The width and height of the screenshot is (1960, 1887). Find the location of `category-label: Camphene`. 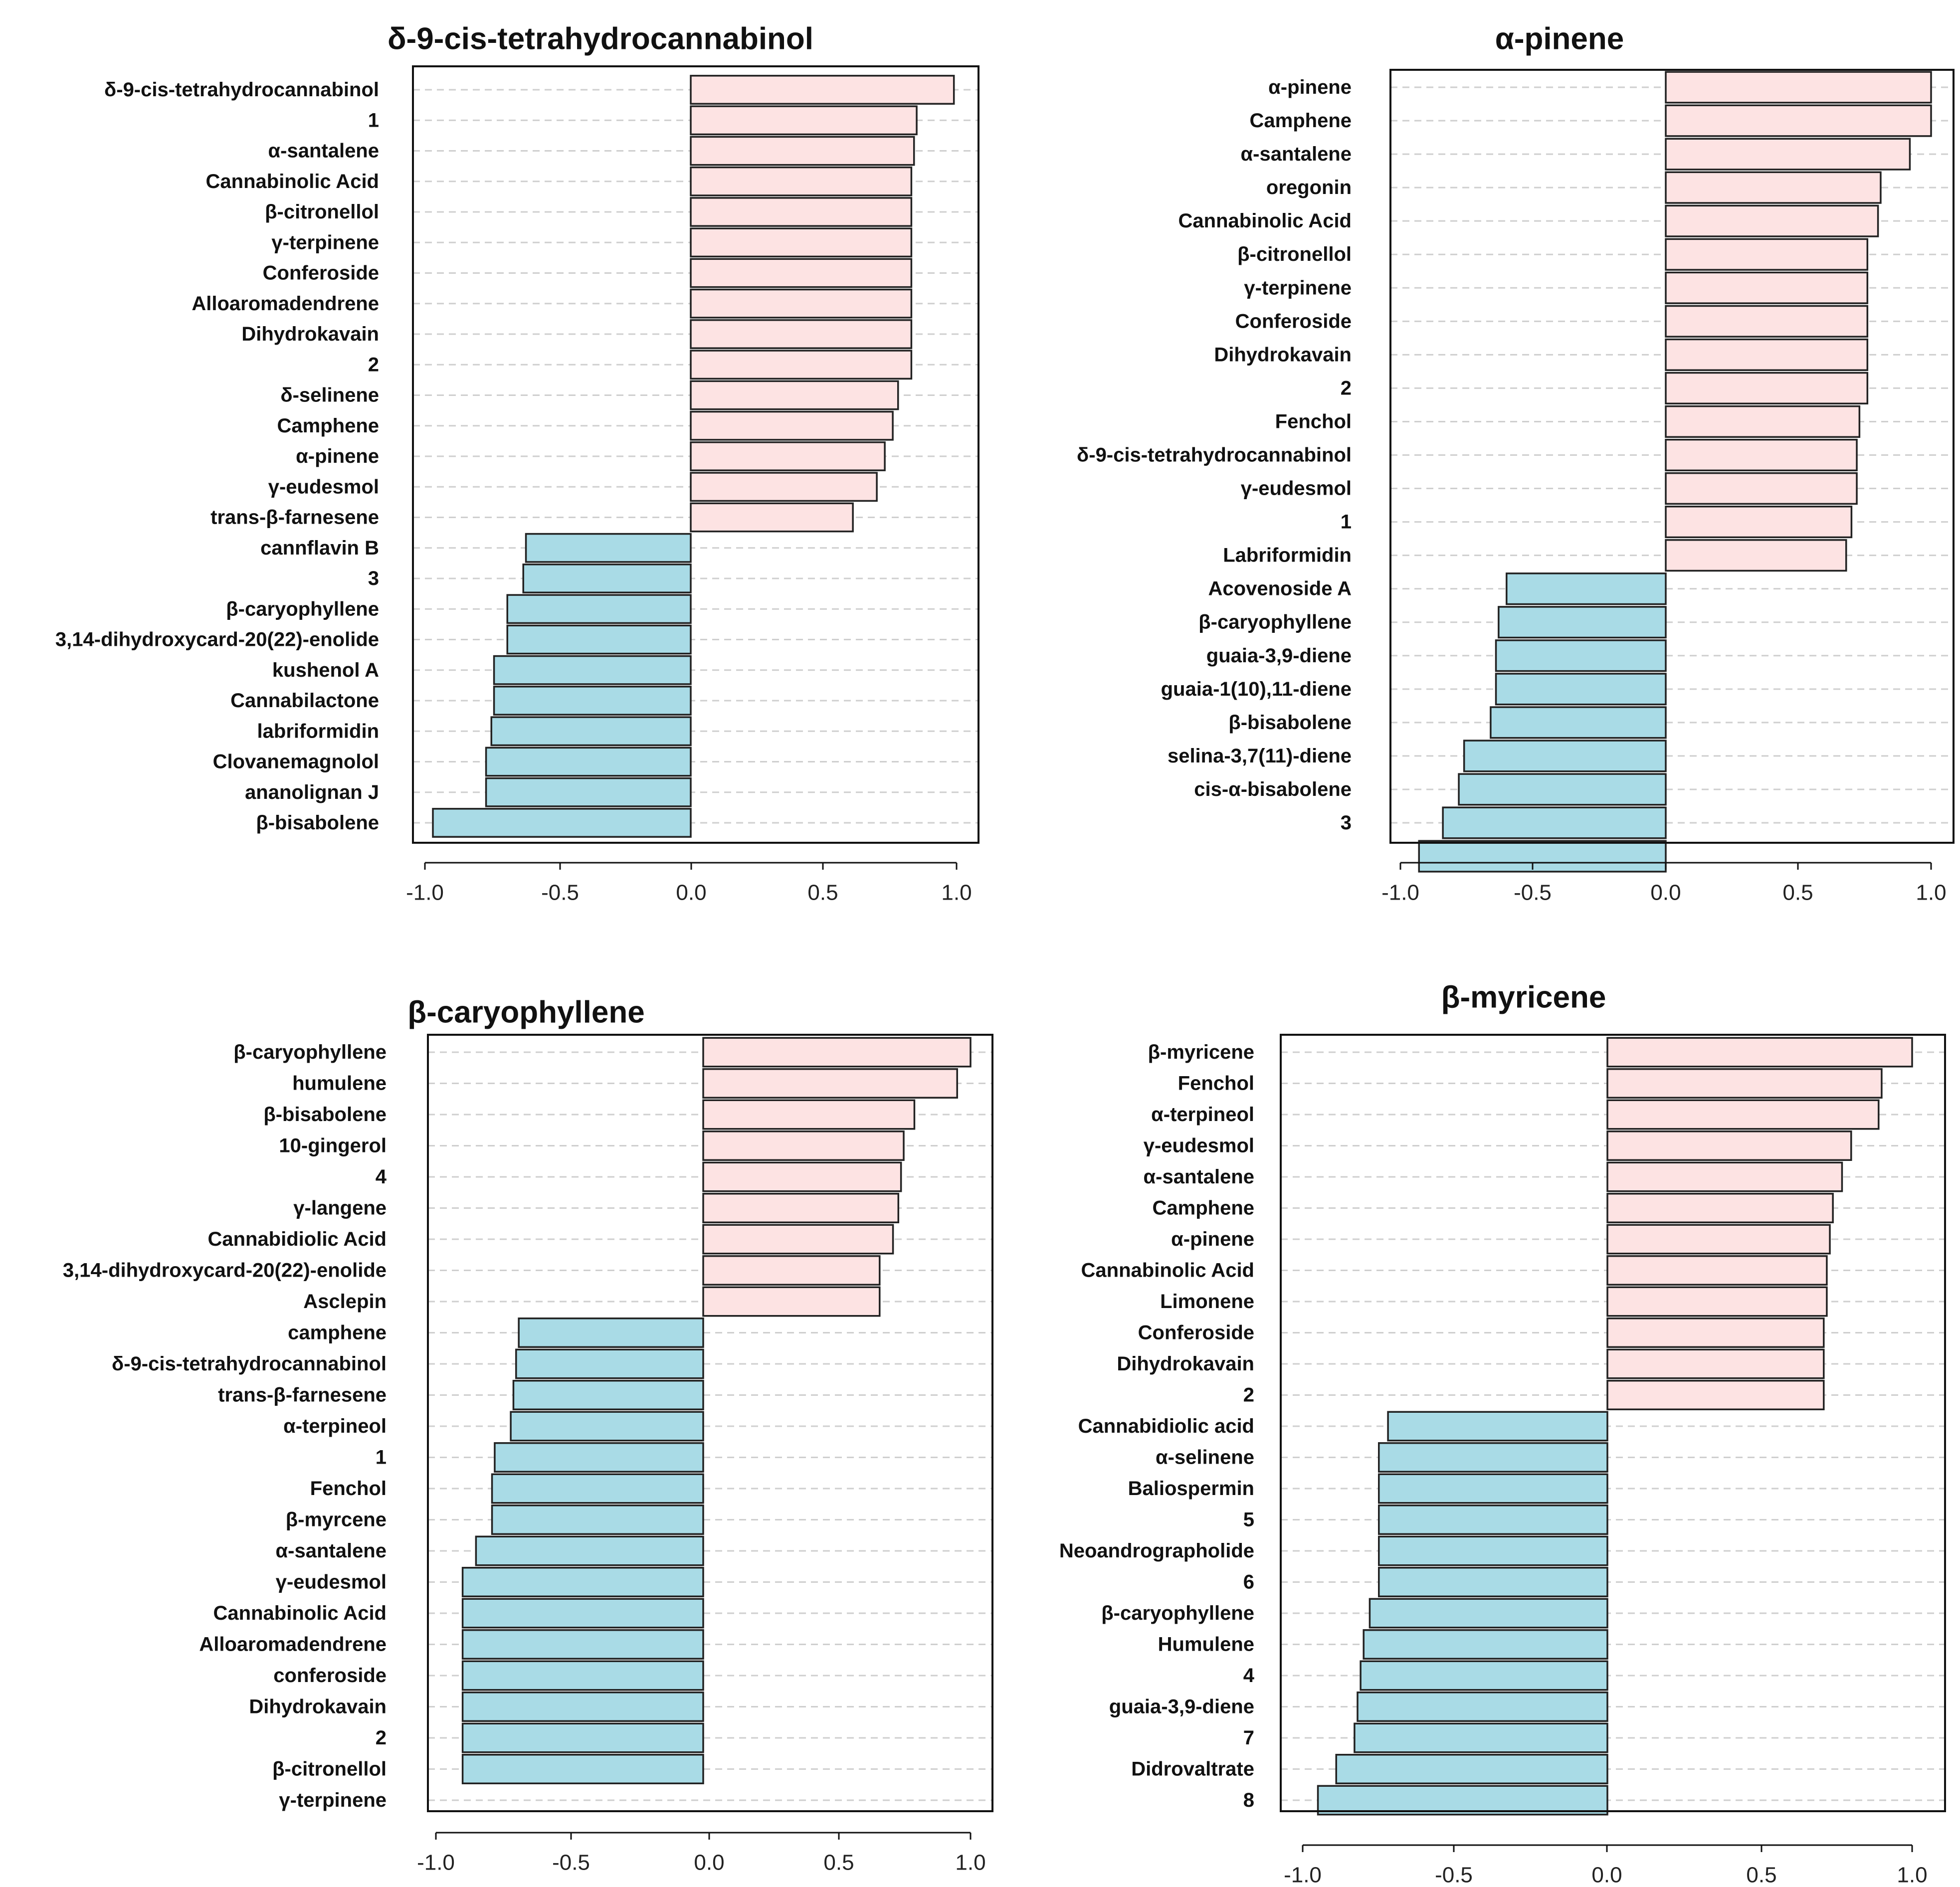

category-label: Camphene is located at coordinates (1204, 1208).